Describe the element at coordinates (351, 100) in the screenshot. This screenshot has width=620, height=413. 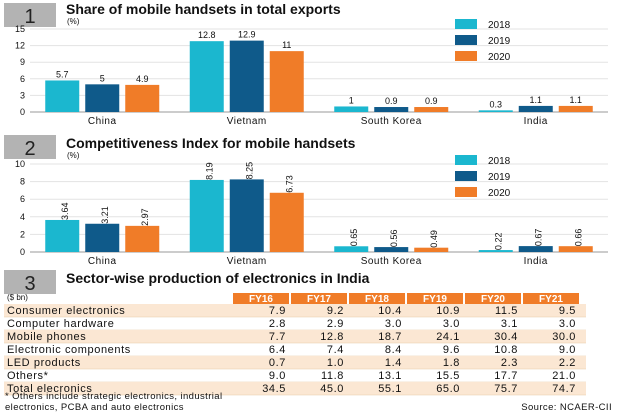
I see `data-label: 1` at that location.